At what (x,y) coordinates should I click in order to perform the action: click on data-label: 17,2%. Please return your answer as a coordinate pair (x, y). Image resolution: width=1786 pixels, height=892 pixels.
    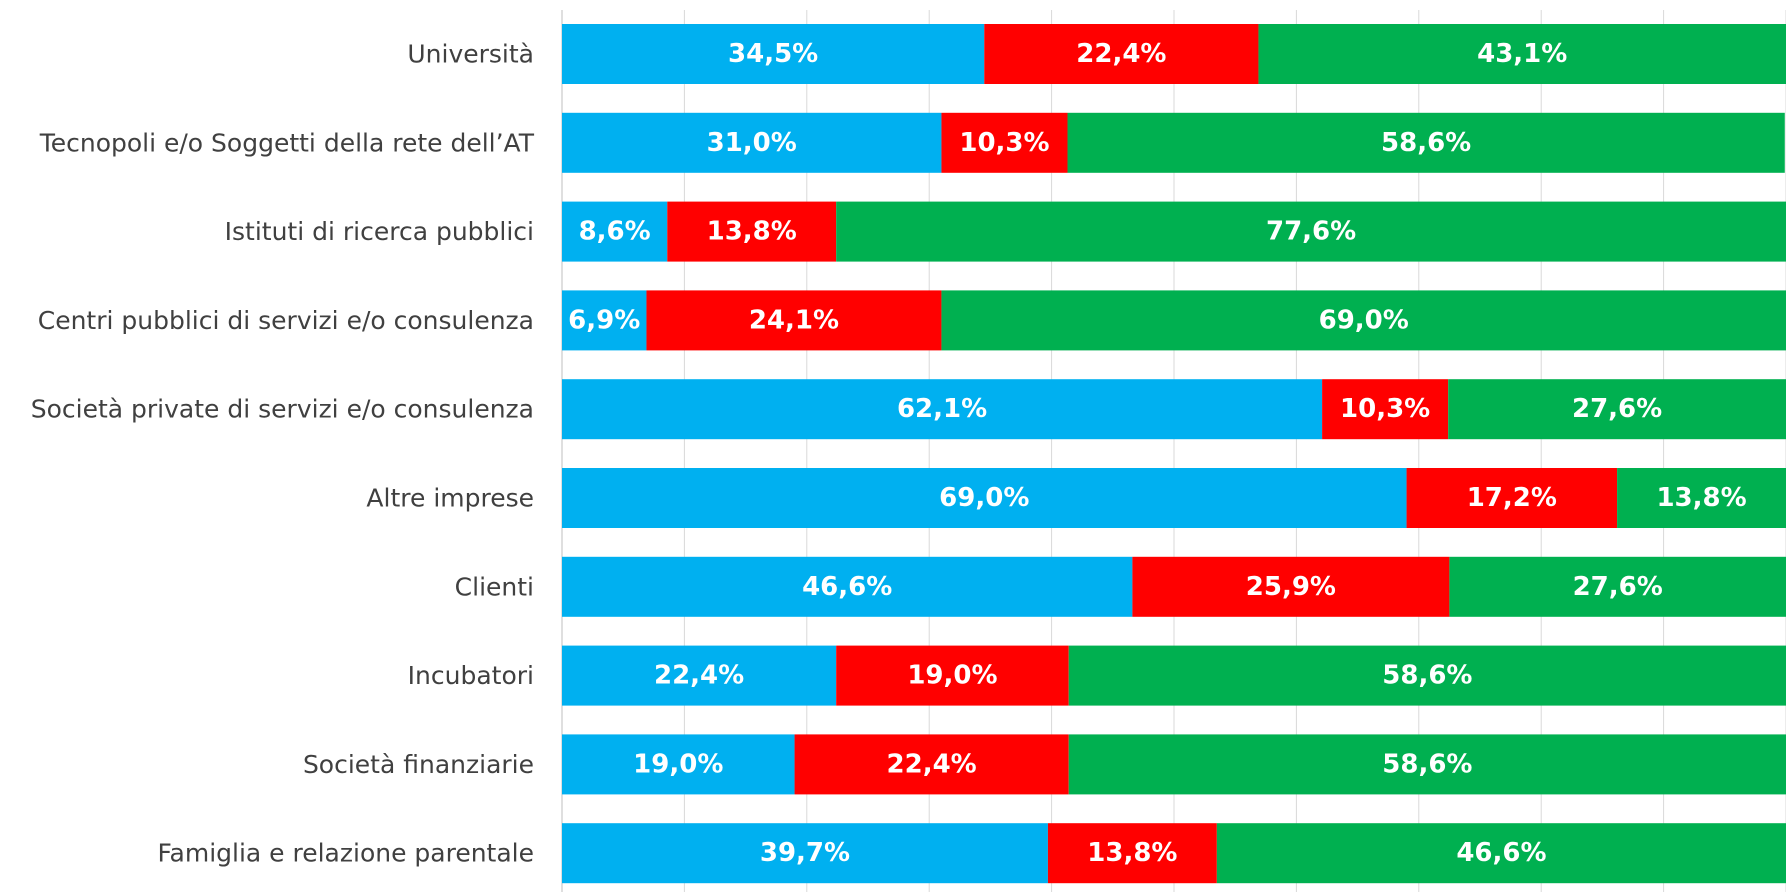
    Looking at the image, I should click on (1512, 498).